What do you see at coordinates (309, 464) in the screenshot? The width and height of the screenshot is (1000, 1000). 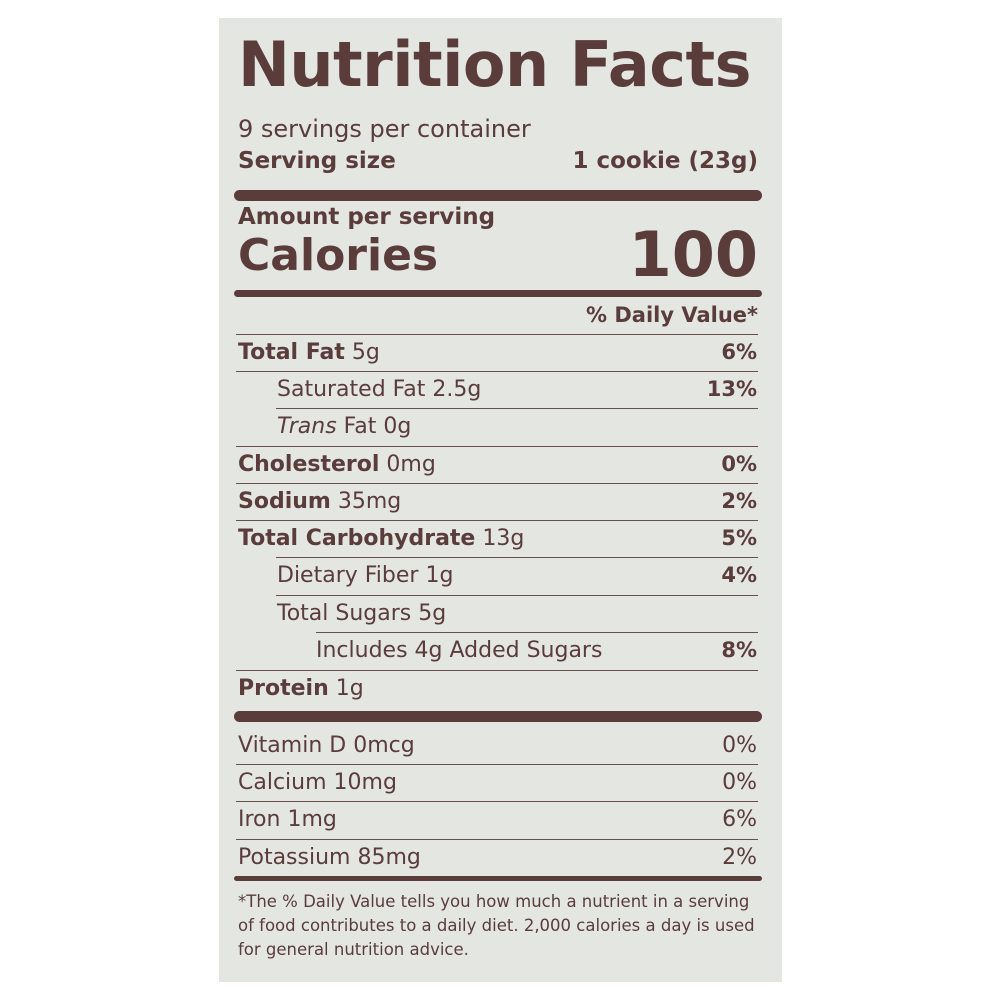 I see `nutrient-name: Cholesterol` at bounding box center [309, 464].